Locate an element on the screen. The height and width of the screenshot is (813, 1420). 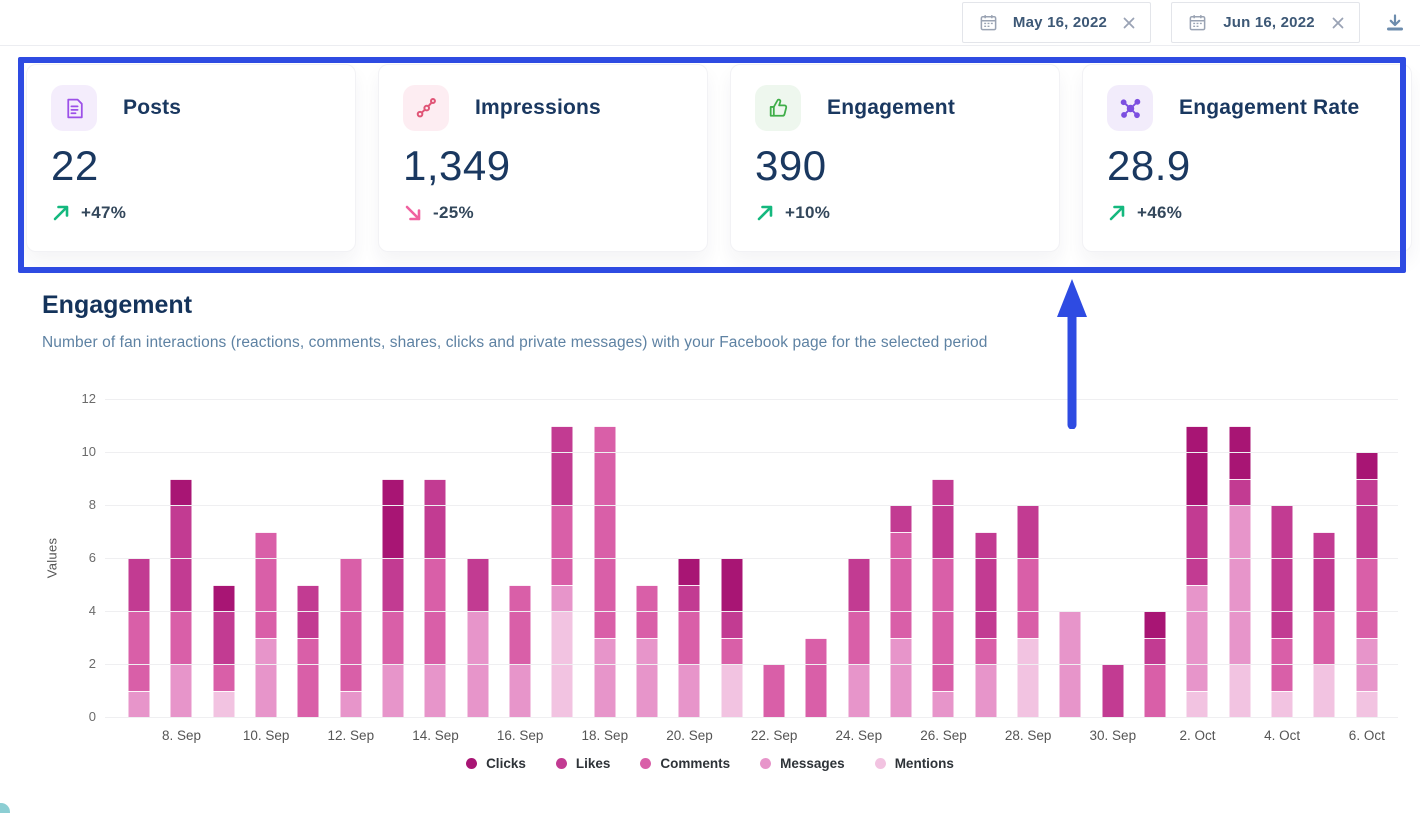
legend-item-mentions: Mentions is located at coordinates (914, 763).